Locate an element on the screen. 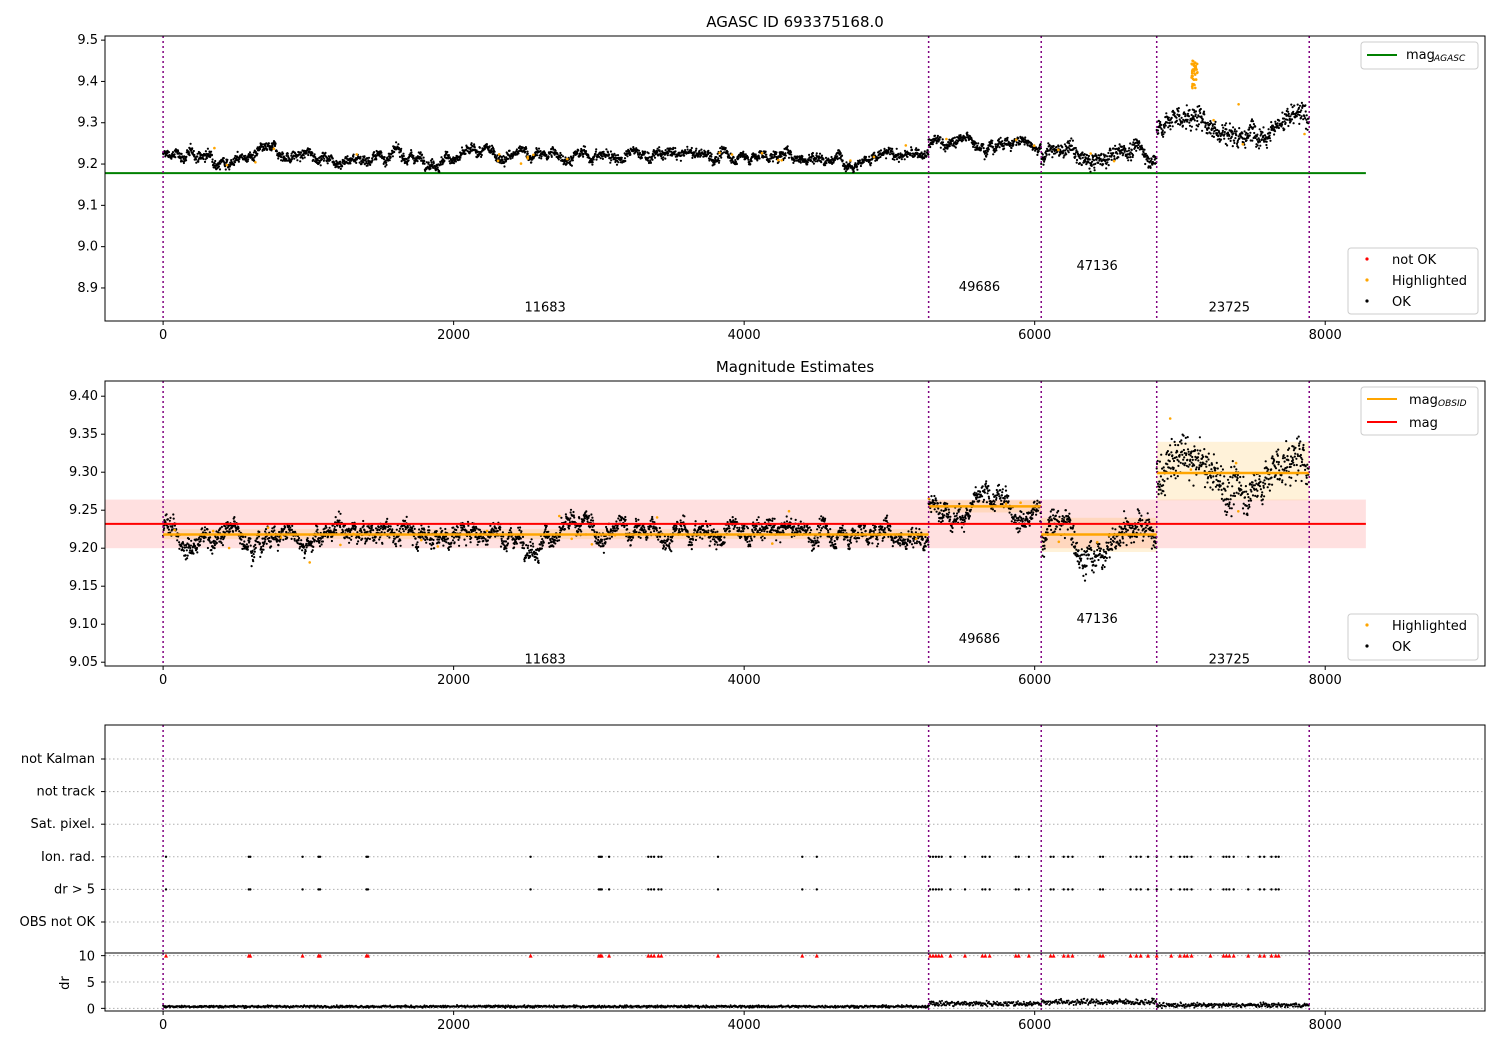  y-tick-label: 8.9 is located at coordinates (87, 288).